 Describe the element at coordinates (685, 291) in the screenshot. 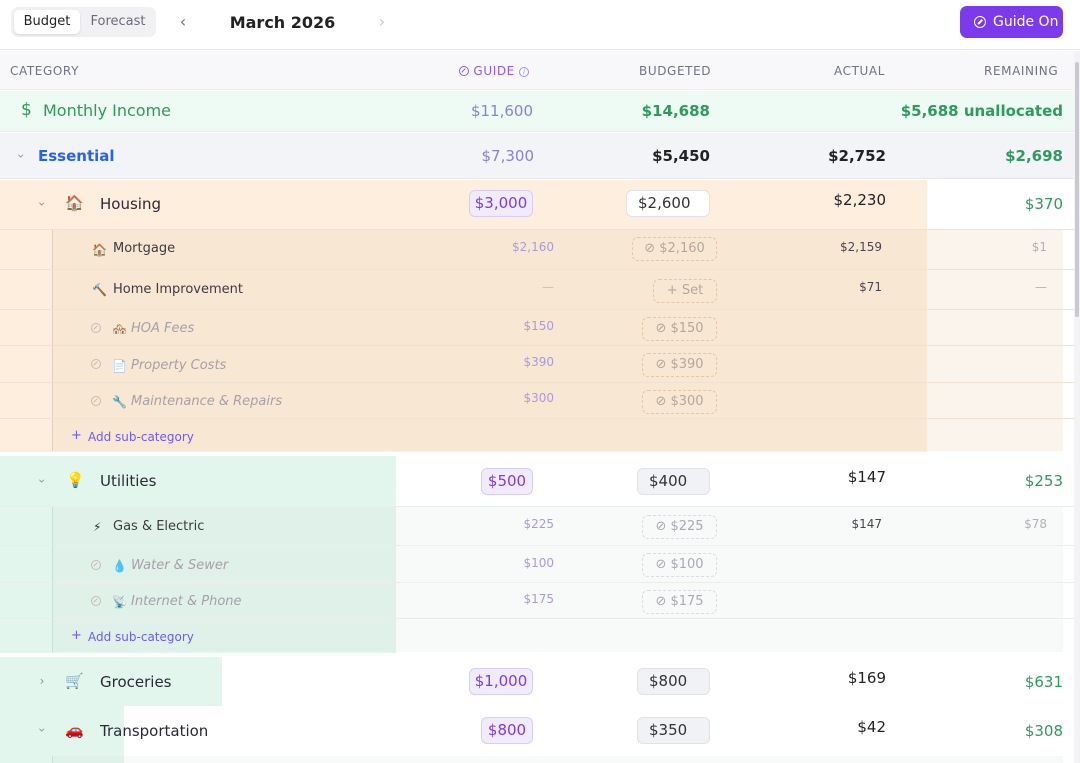

I see `set-budget-button: + Set` at that location.